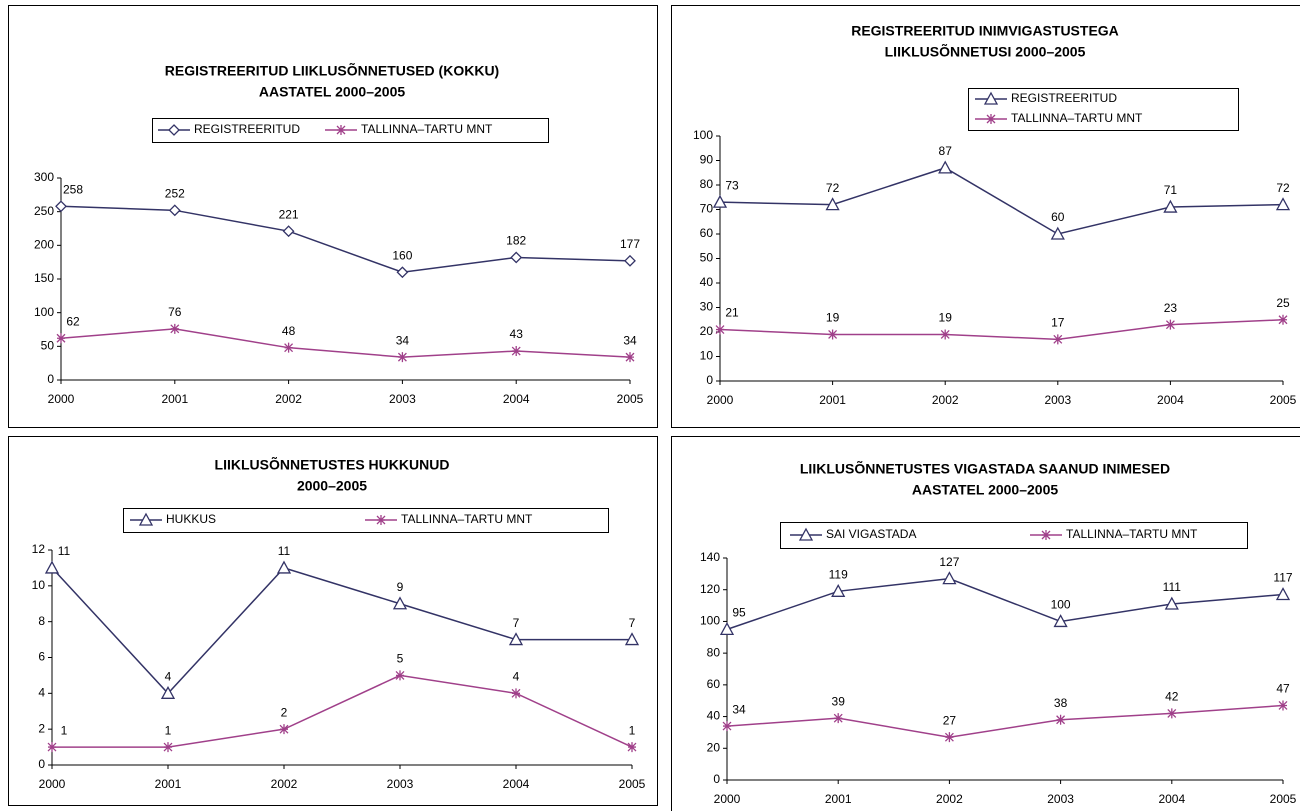 The width and height of the screenshot is (1300, 811). What do you see at coordinates (73, 321) in the screenshot?
I see `data-label: 62` at bounding box center [73, 321].